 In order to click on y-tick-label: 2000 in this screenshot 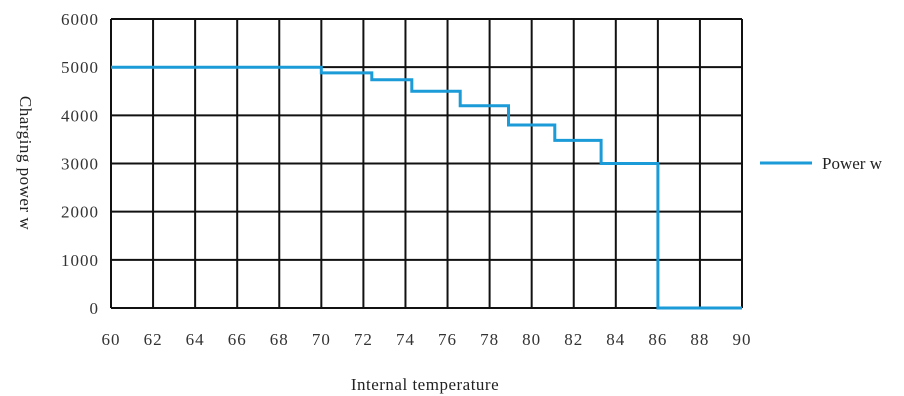, I will do `click(80, 212)`.